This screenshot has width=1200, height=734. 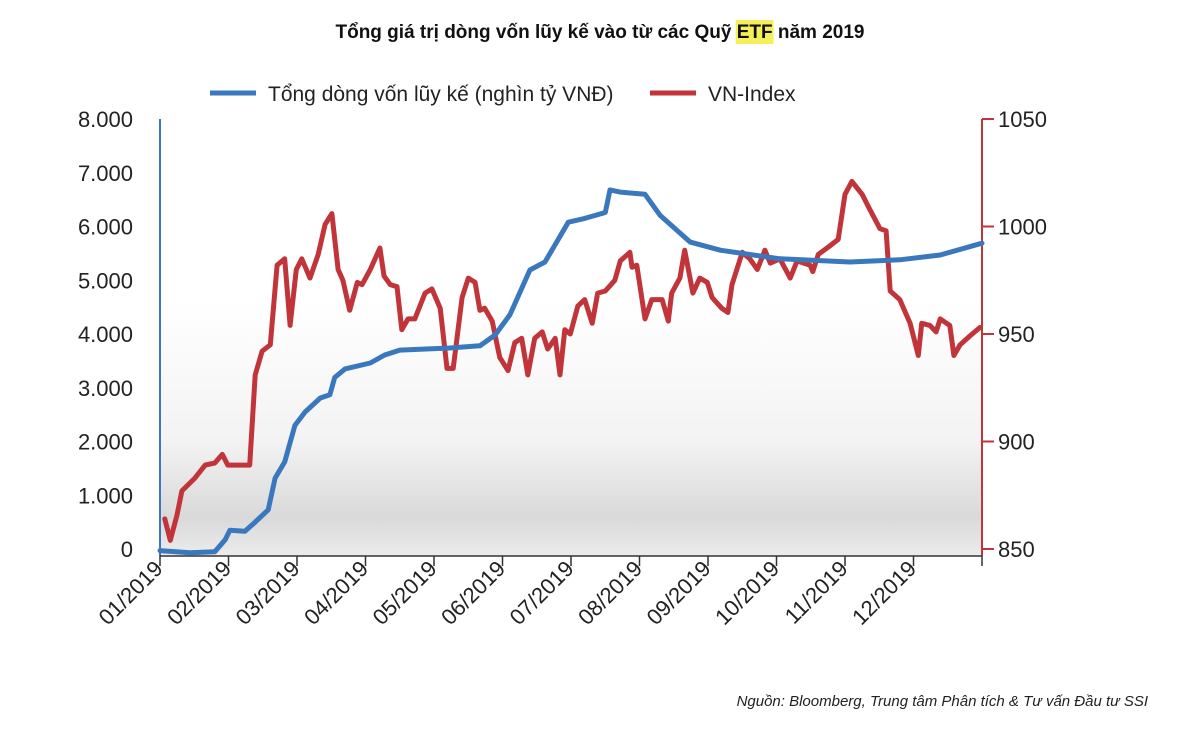 I want to click on y-left-tick-label: 1.000, so click(x=105, y=495).